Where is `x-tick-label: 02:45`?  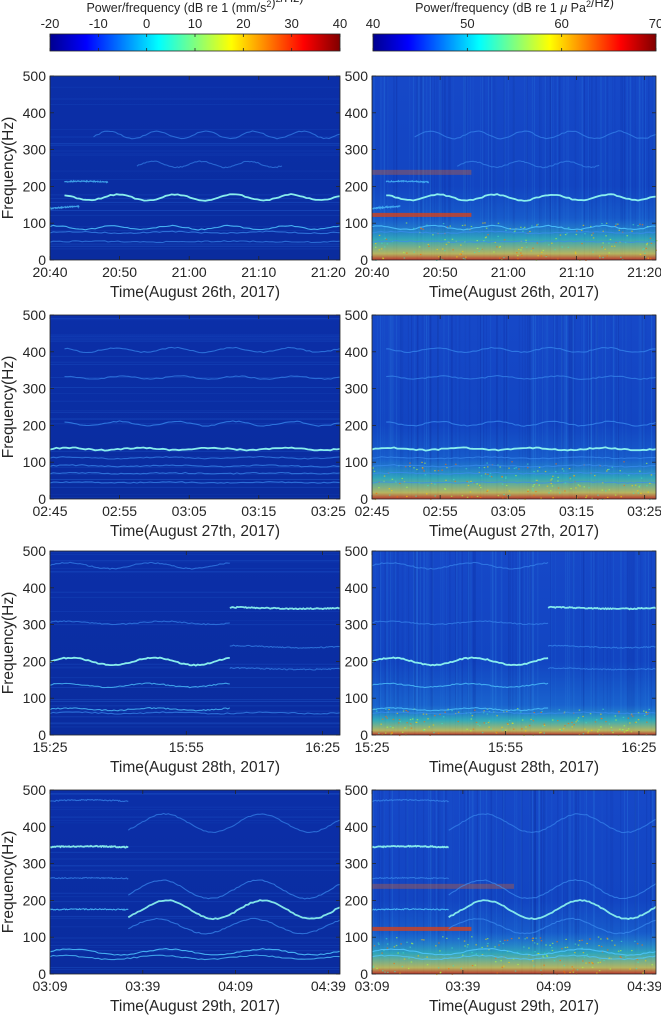 x-tick-label: 02:45 is located at coordinates (49, 511).